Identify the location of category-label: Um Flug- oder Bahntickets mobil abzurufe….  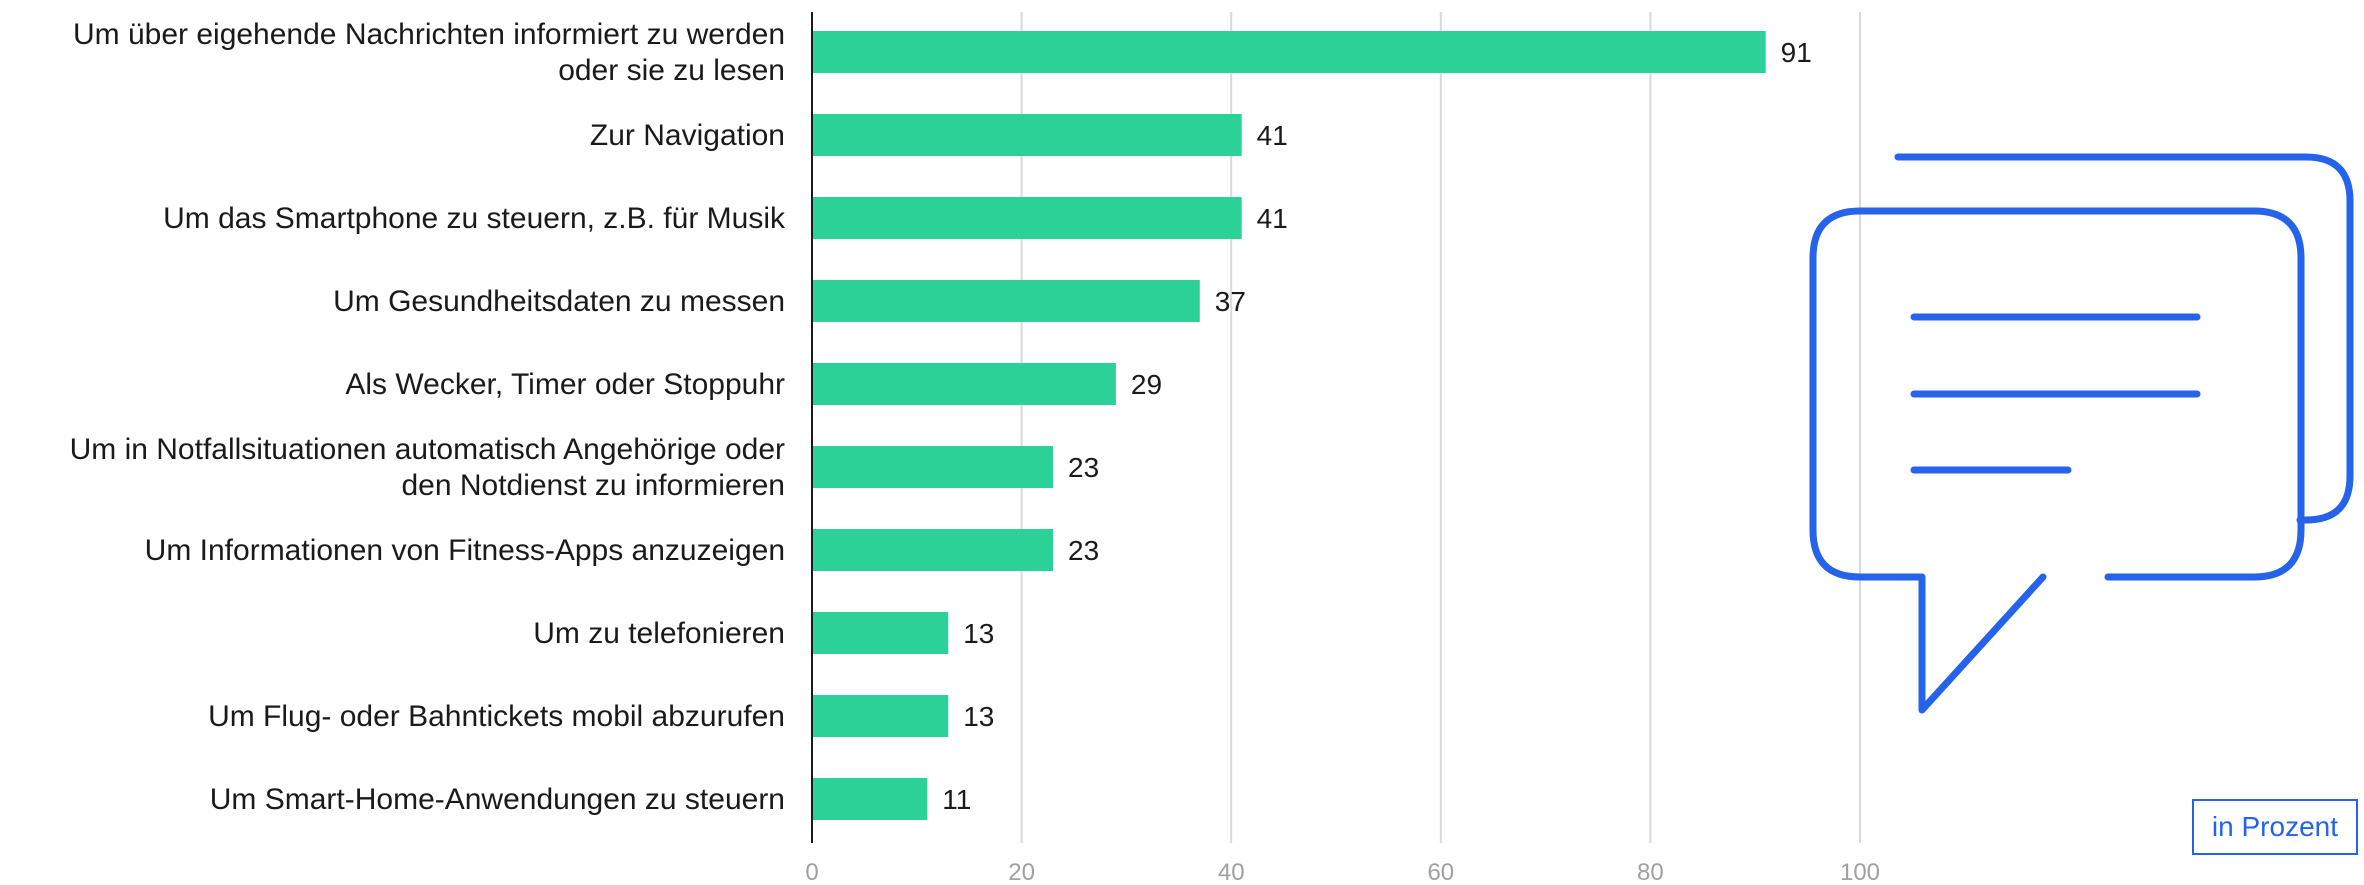
(496, 716).